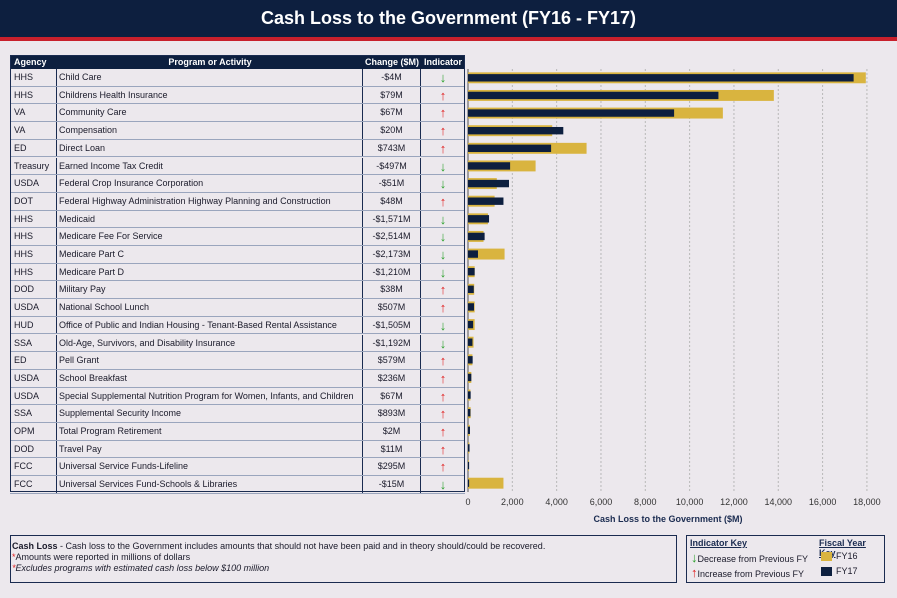 This screenshot has height=598, width=897. I want to click on program-cell: Community Care, so click(210, 113).